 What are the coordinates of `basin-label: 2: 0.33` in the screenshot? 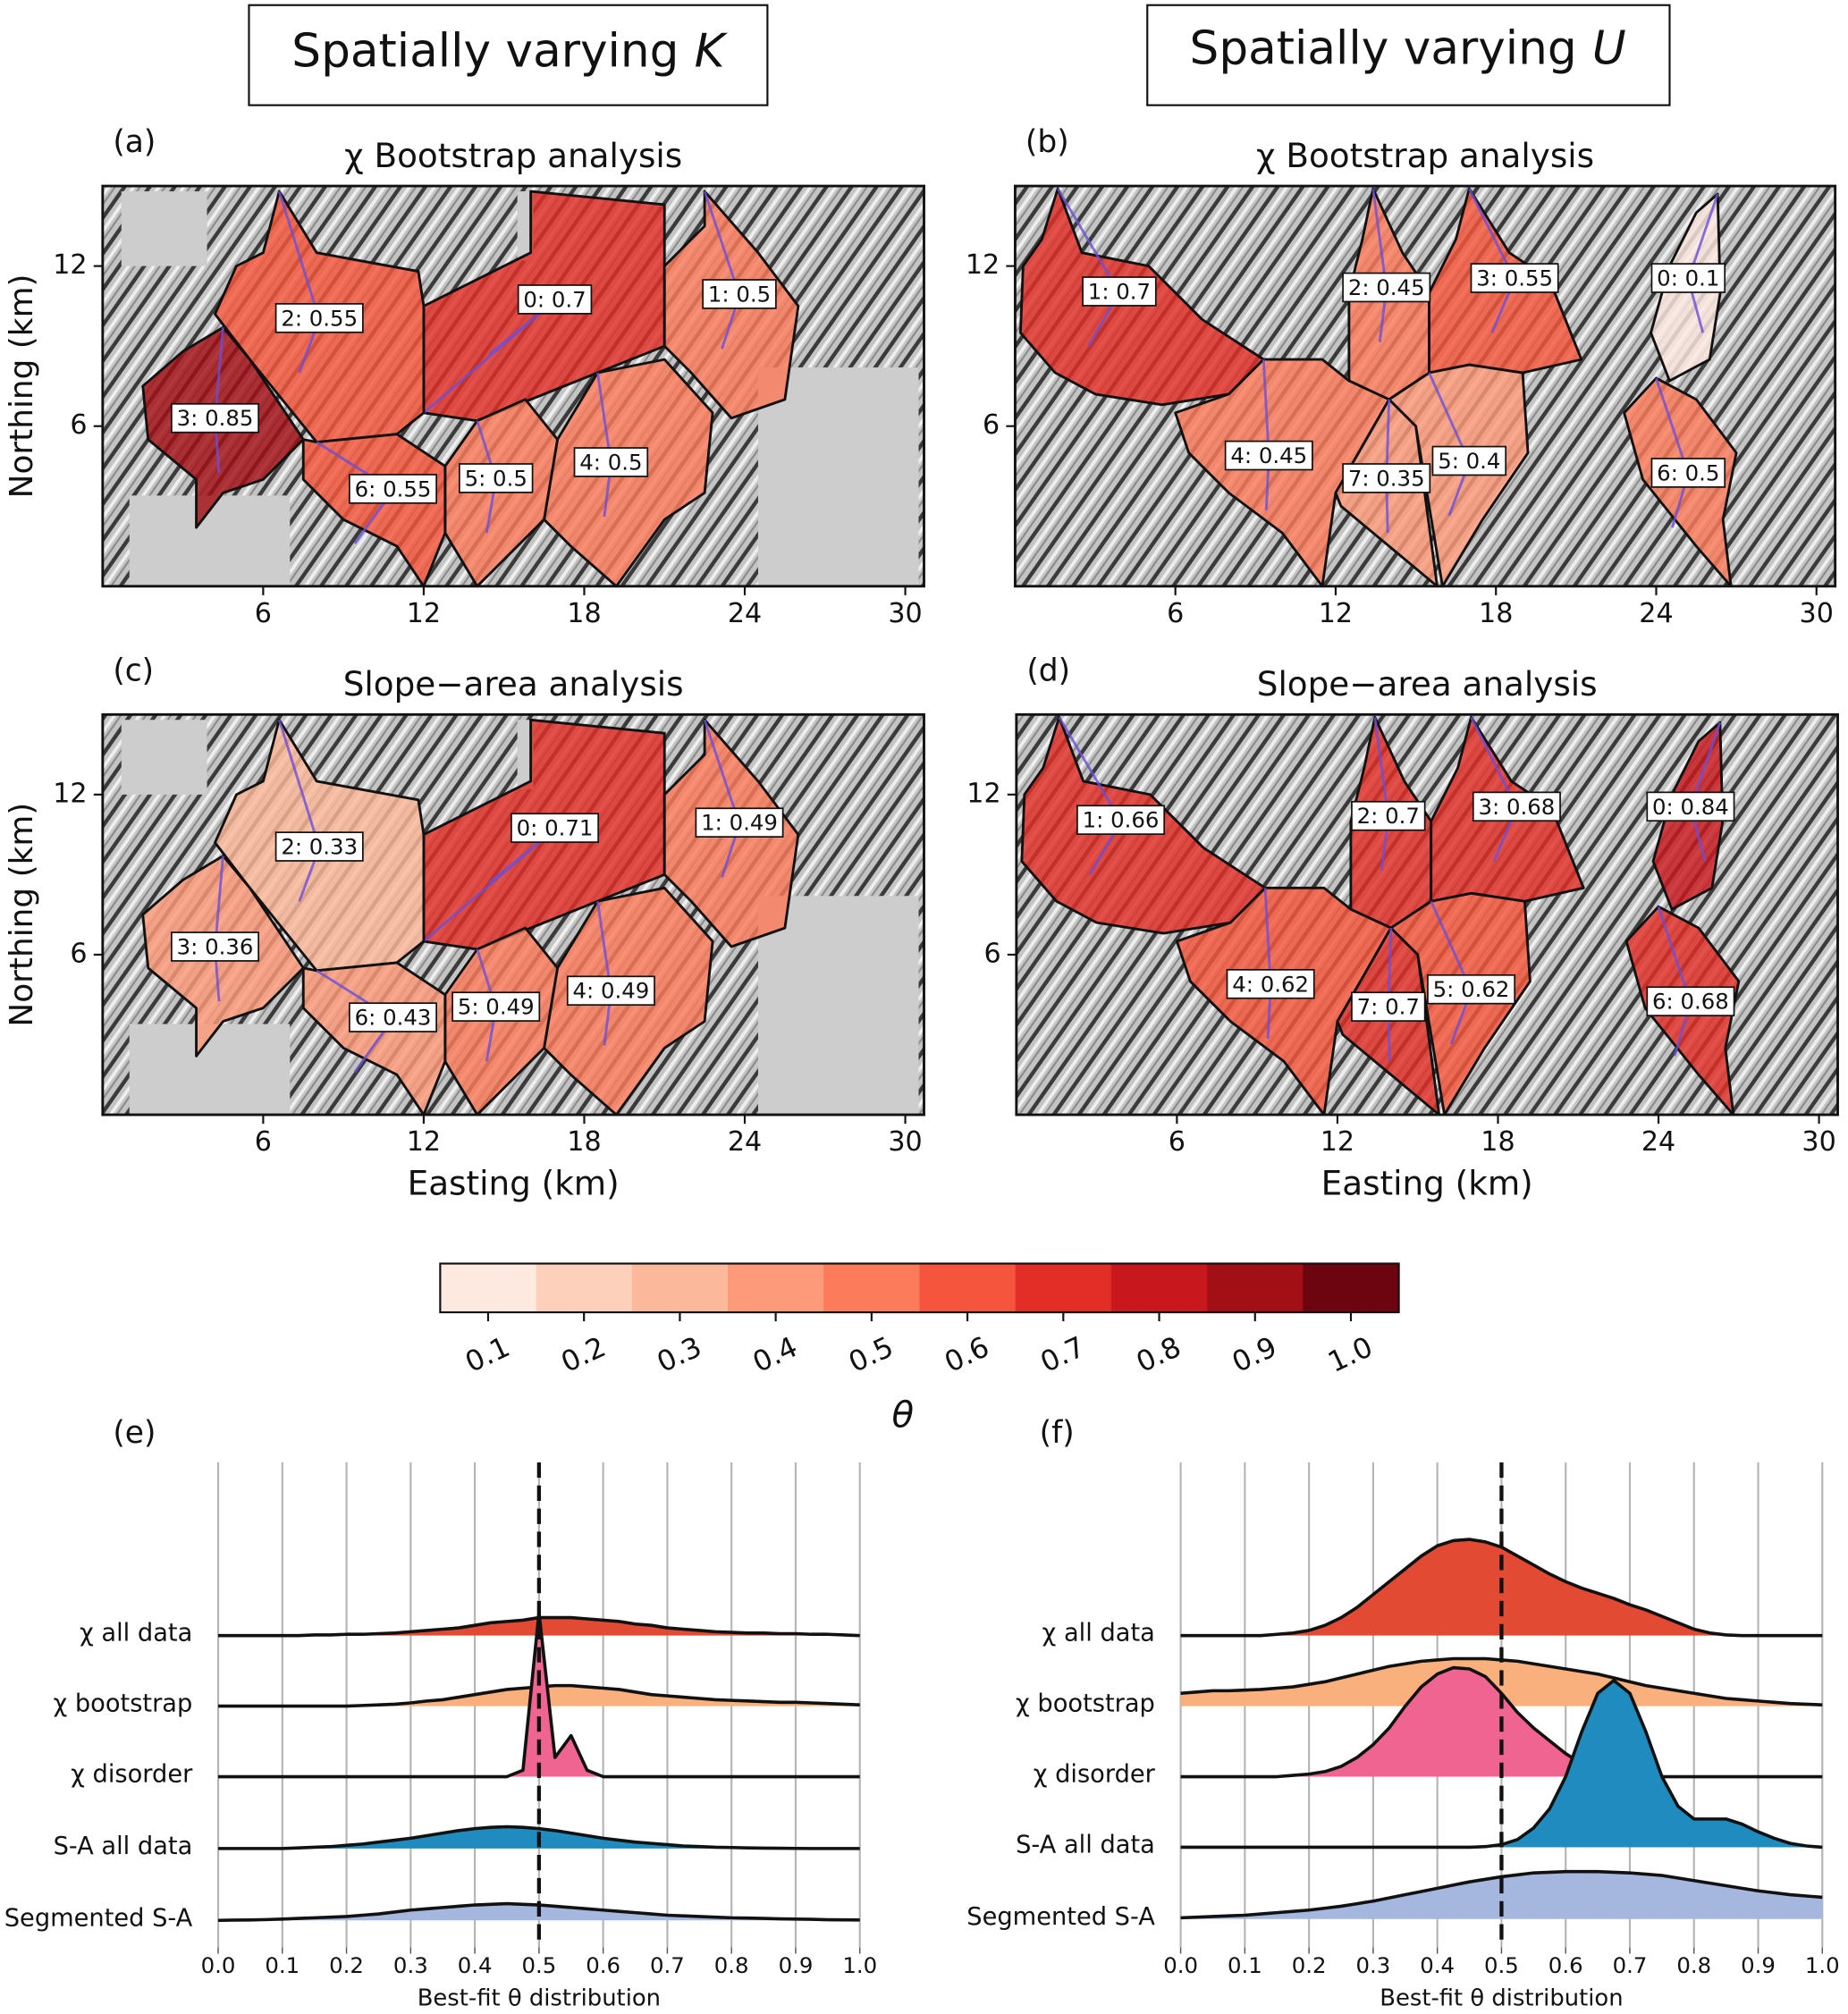 It's located at (319, 847).